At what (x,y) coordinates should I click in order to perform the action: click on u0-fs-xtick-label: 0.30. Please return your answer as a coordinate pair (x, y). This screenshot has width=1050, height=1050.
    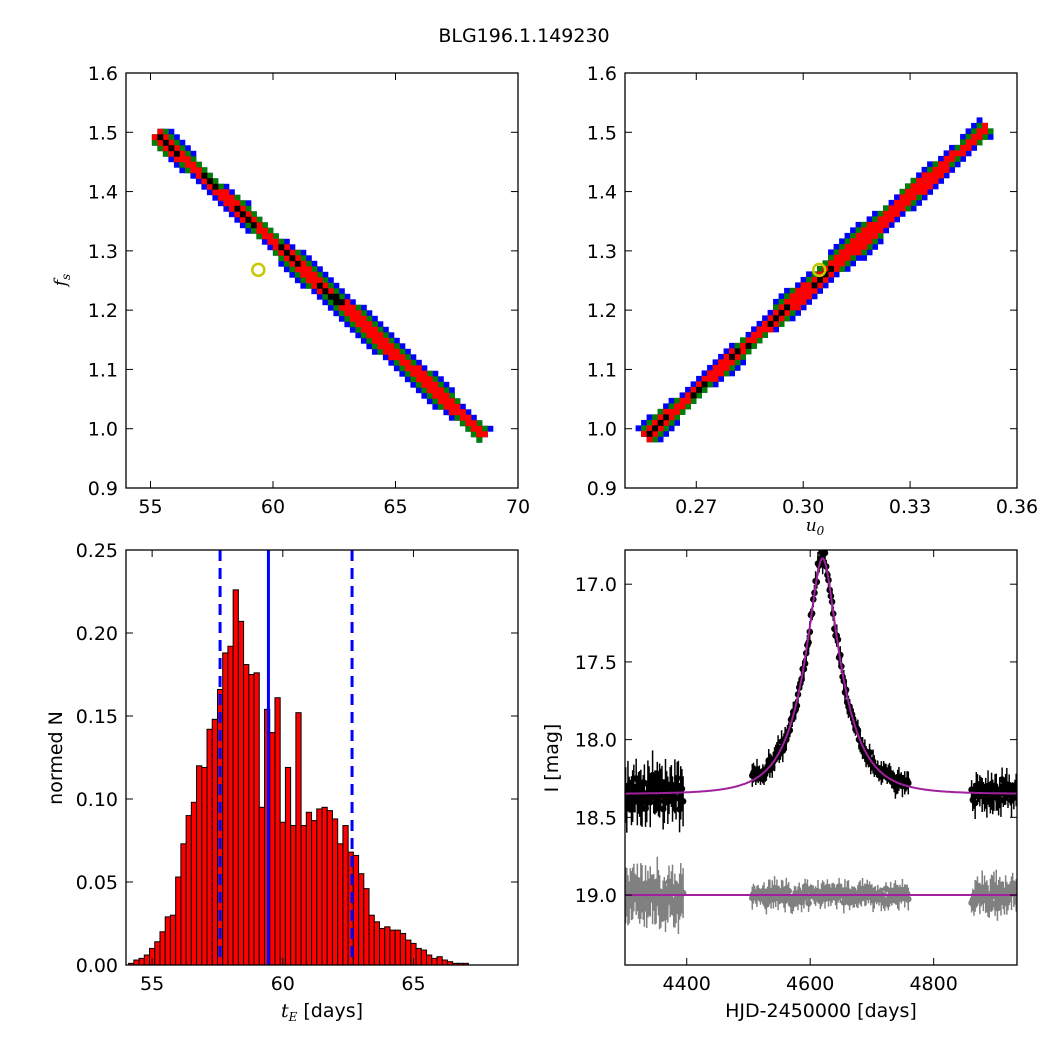
    Looking at the image, I should click on (803, 507).